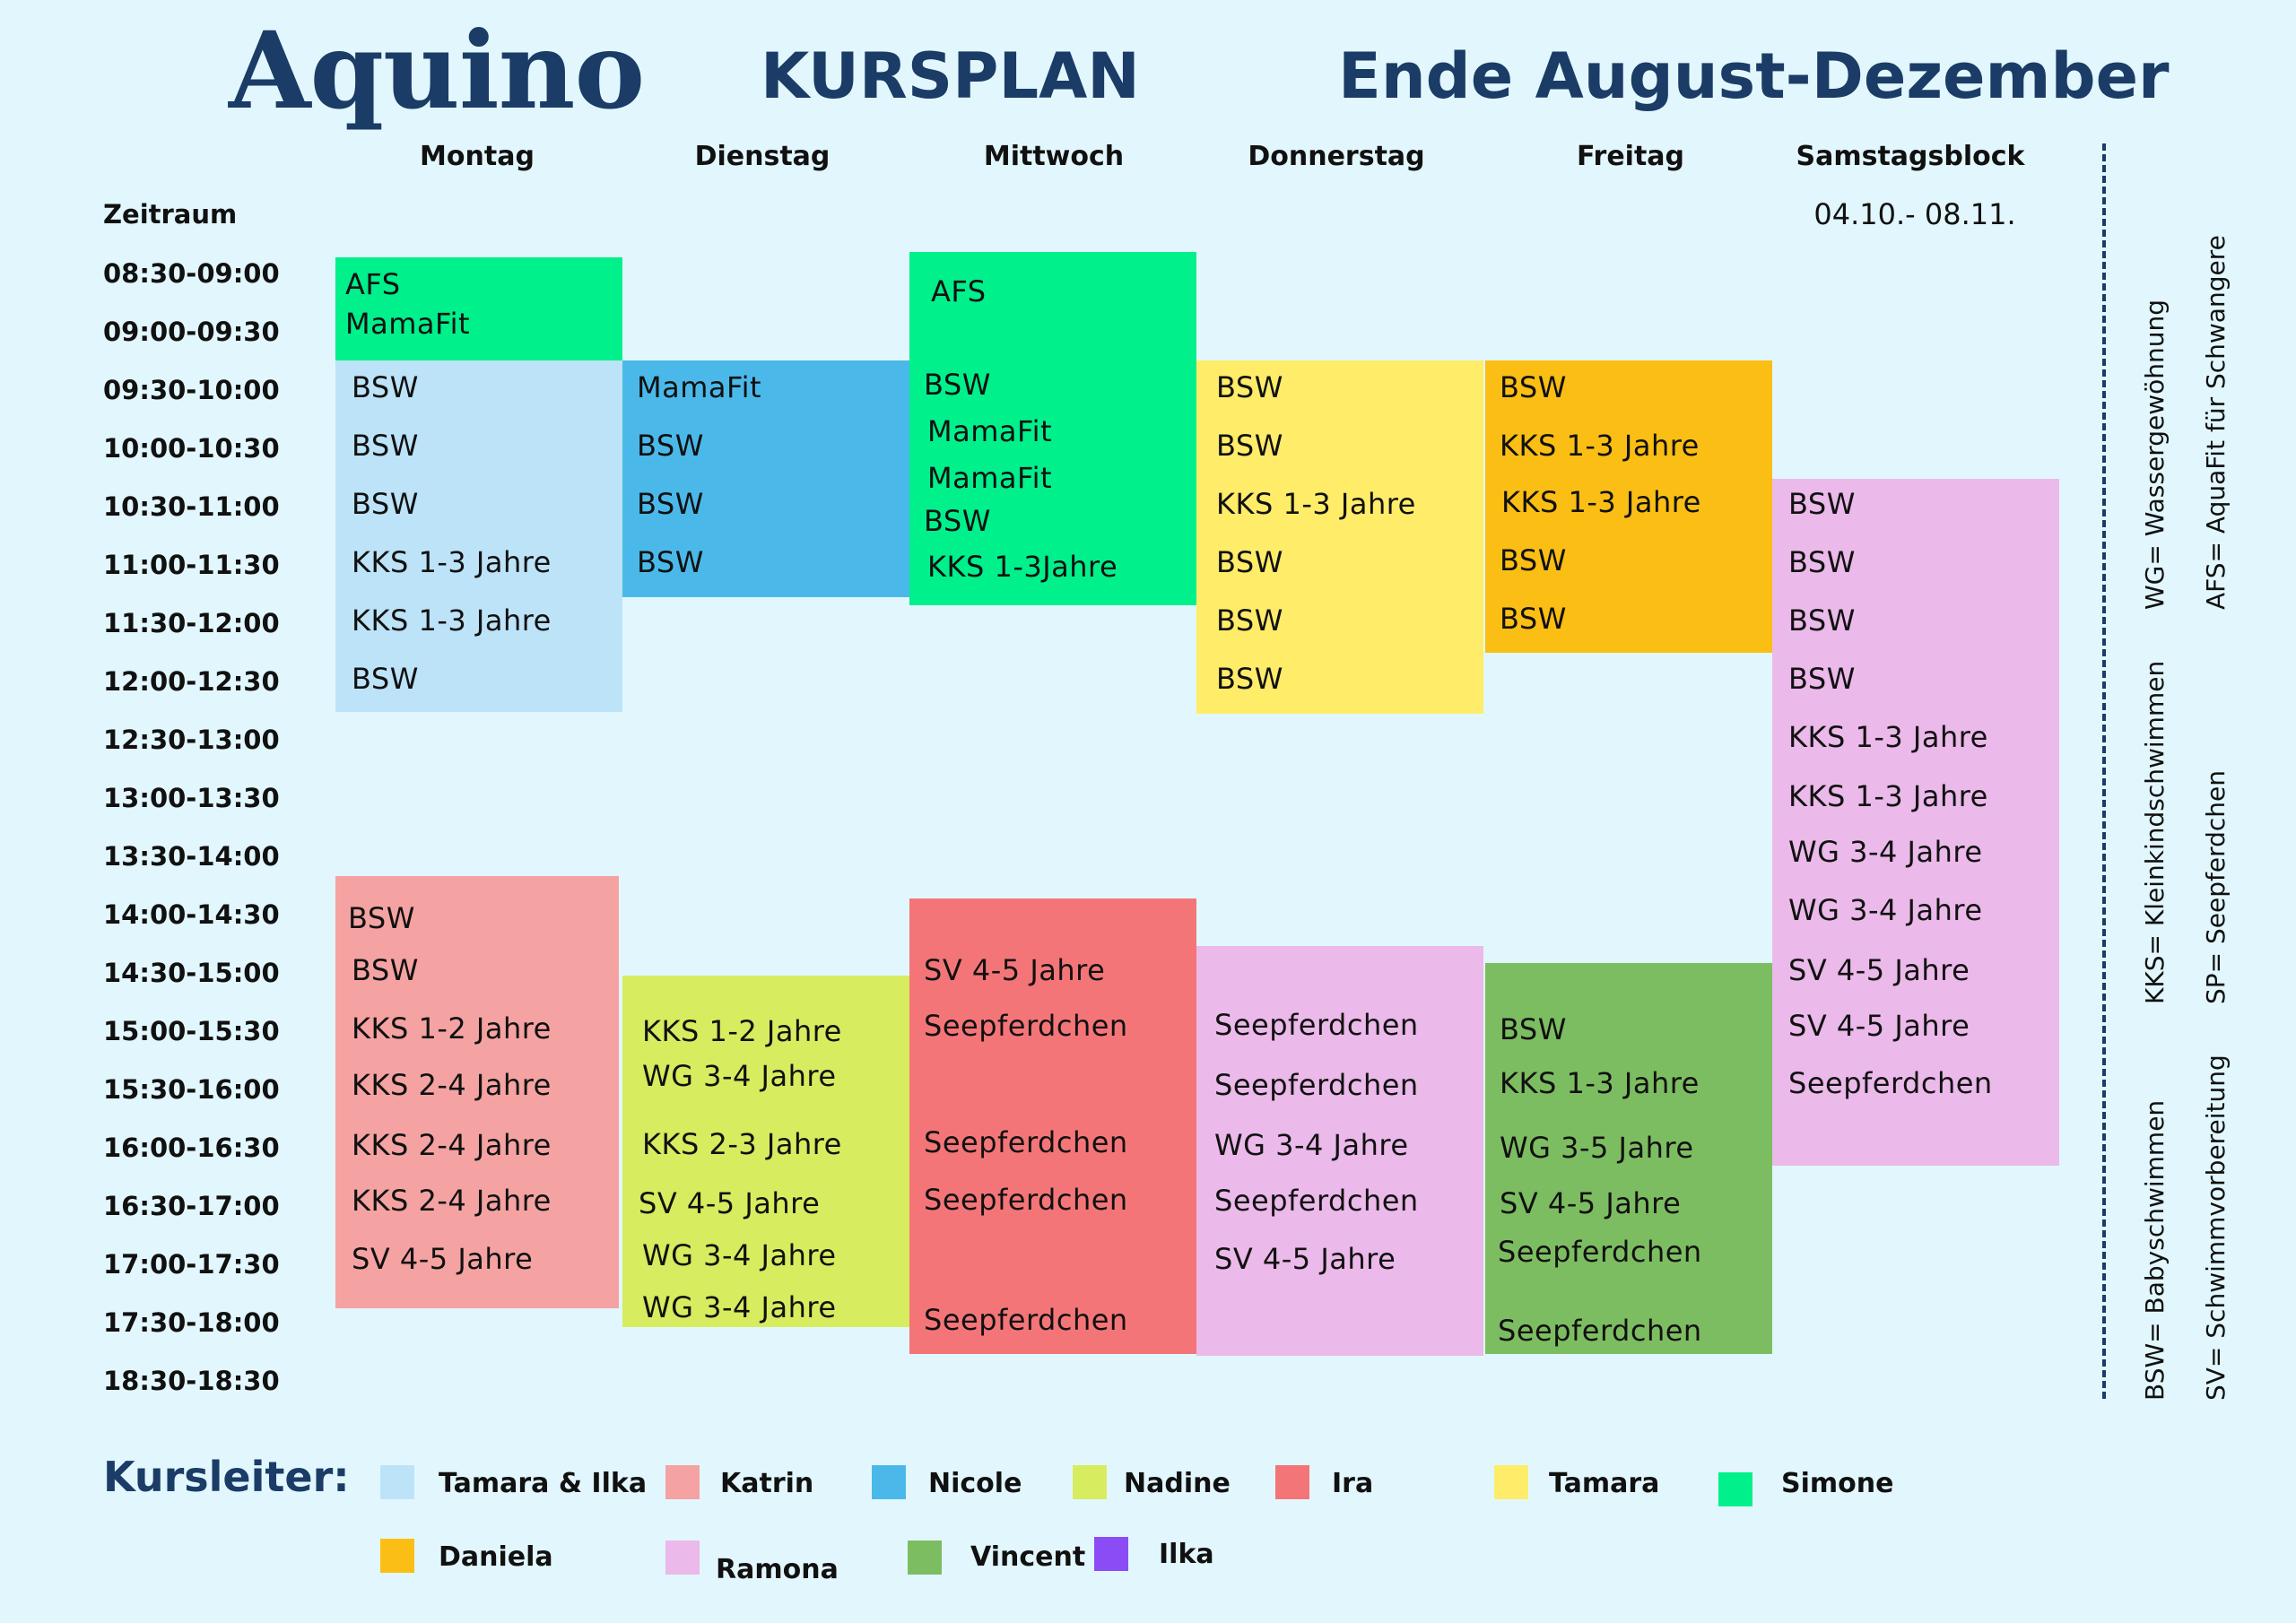 The height and width of the screenshot is (1623, 2296). What do you see at coordinates (191, 390) in the screenshot?
I see `time-slot: 09:30-10:00` at bounding box center [191, 390].